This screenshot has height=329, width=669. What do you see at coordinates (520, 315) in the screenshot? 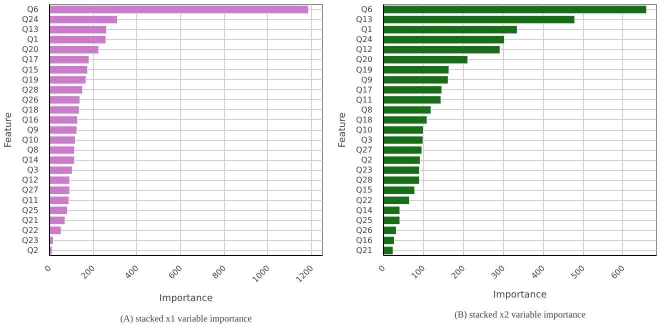
I see `text: (B) stacked x2 variable importance` at bounding box center [520, 315].